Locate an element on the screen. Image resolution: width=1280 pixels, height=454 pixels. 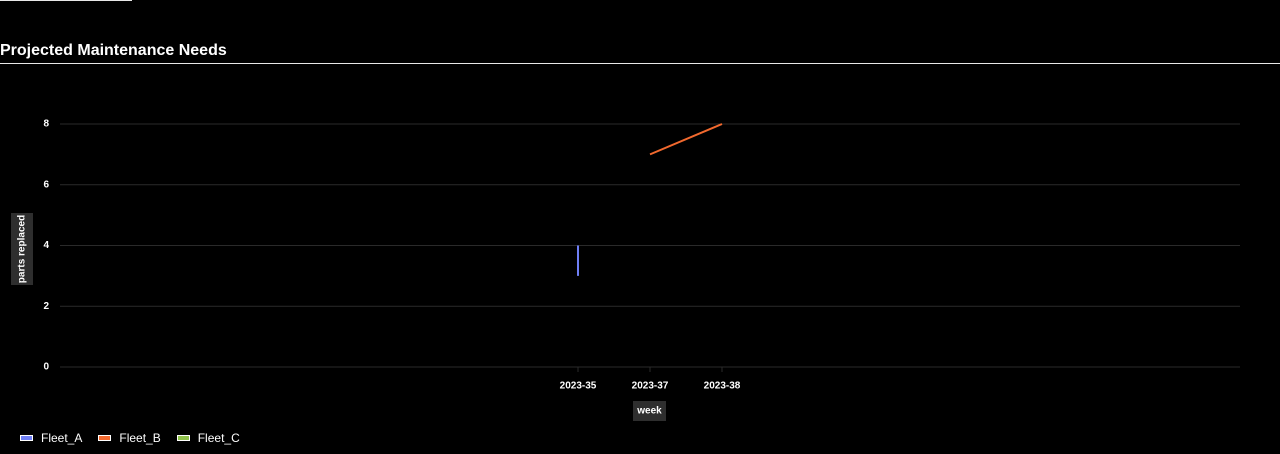
y-tick-label: 8 is located at coordinates (46, 124).